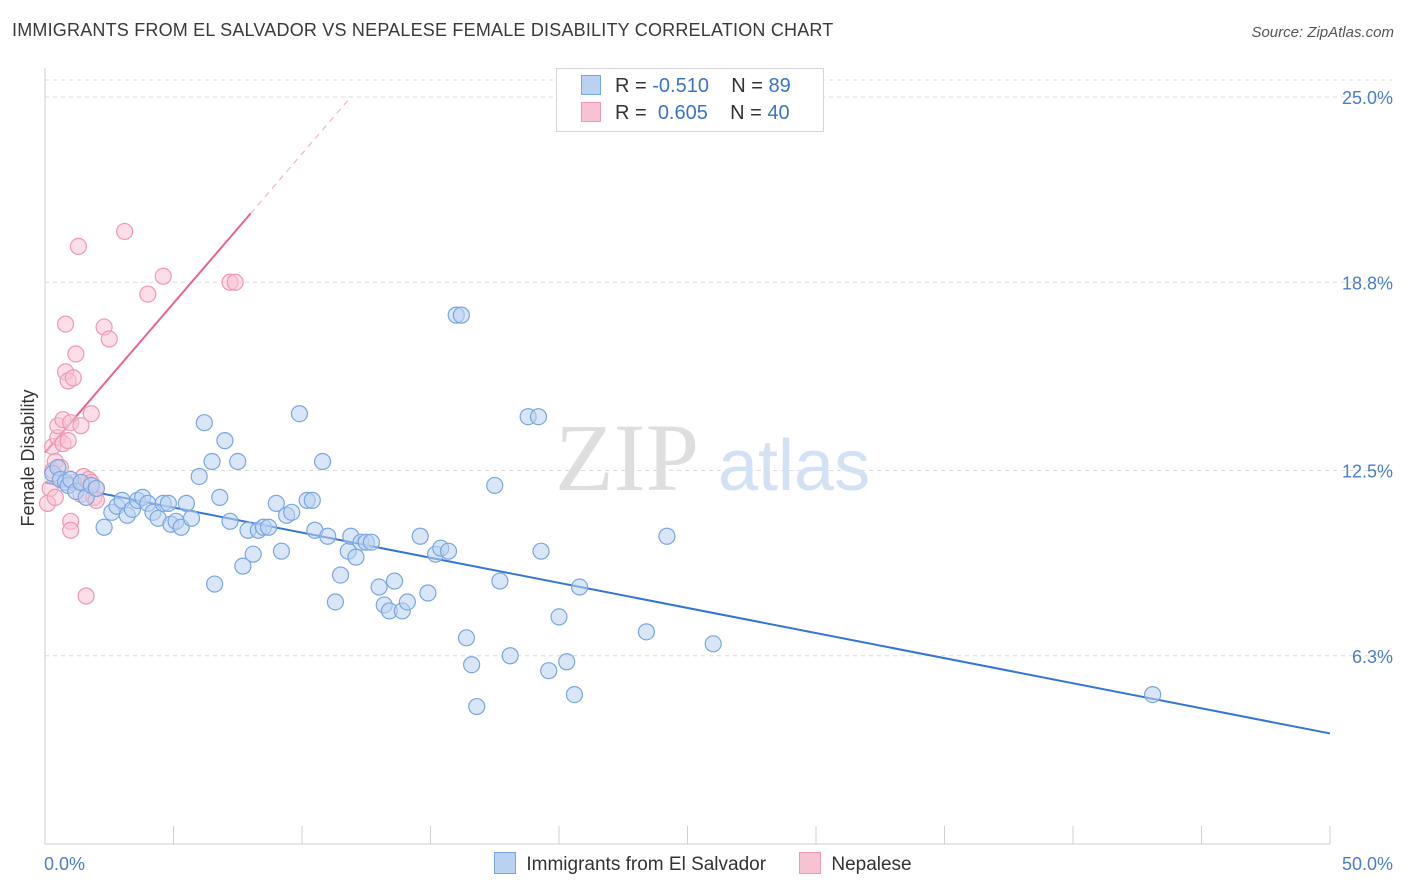 This screenshot has width=1406, height=892. Describe the element at coordinates (1367, 98) in the screenshot. I see `y-tick-label: 25.0%` at that location.